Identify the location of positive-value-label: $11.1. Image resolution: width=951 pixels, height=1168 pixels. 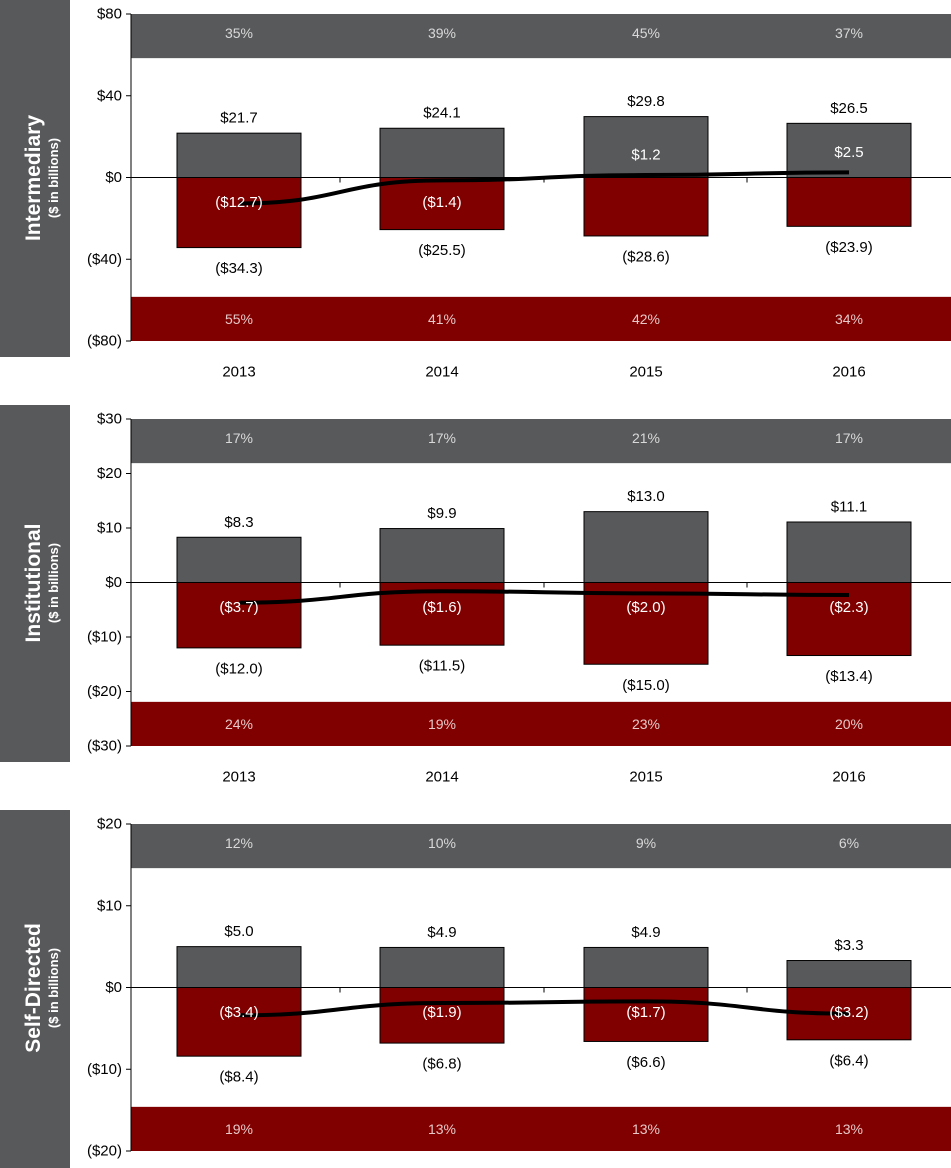
(849, 507).